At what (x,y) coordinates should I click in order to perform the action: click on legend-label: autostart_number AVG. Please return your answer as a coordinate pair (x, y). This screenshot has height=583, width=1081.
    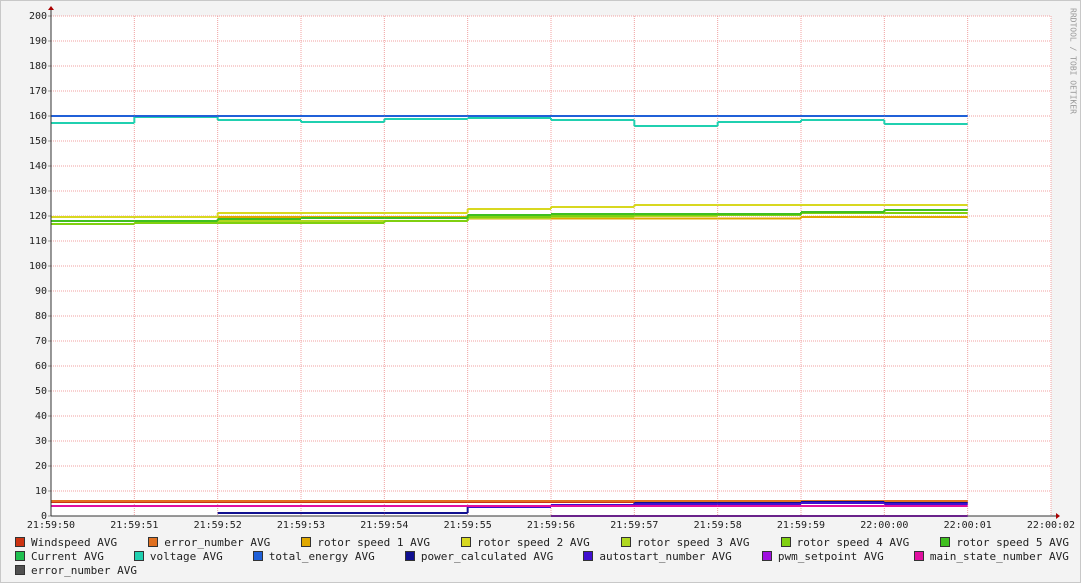
    Looking at the image, I should click on (665, 556).